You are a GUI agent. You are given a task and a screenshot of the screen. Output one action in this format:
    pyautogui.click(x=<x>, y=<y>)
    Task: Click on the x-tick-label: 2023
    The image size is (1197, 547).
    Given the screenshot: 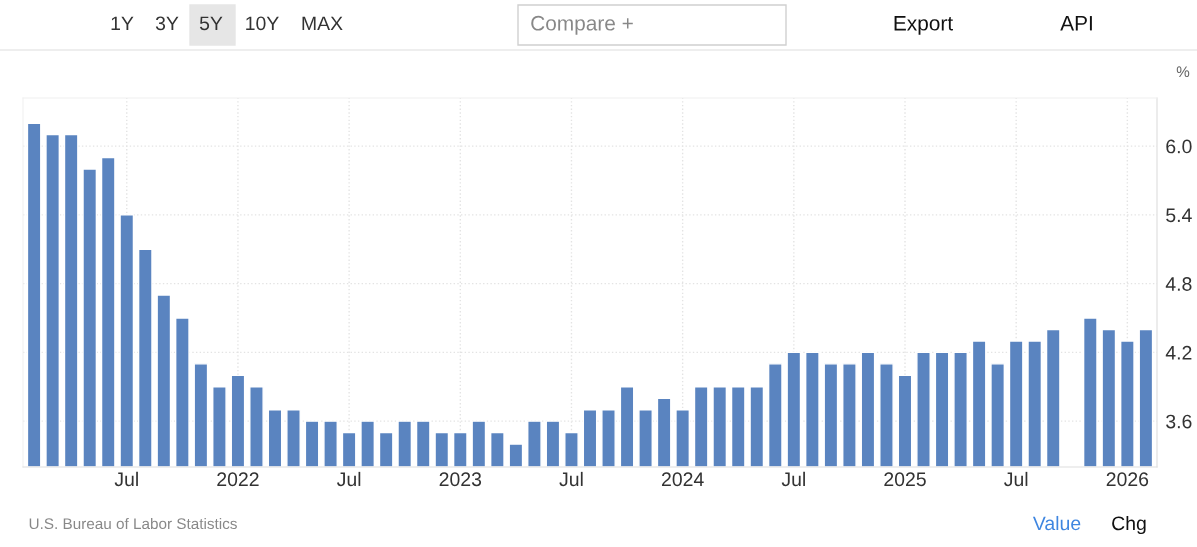 What is the action you would take?
    pyautogui.click(x=460, y=479)
    